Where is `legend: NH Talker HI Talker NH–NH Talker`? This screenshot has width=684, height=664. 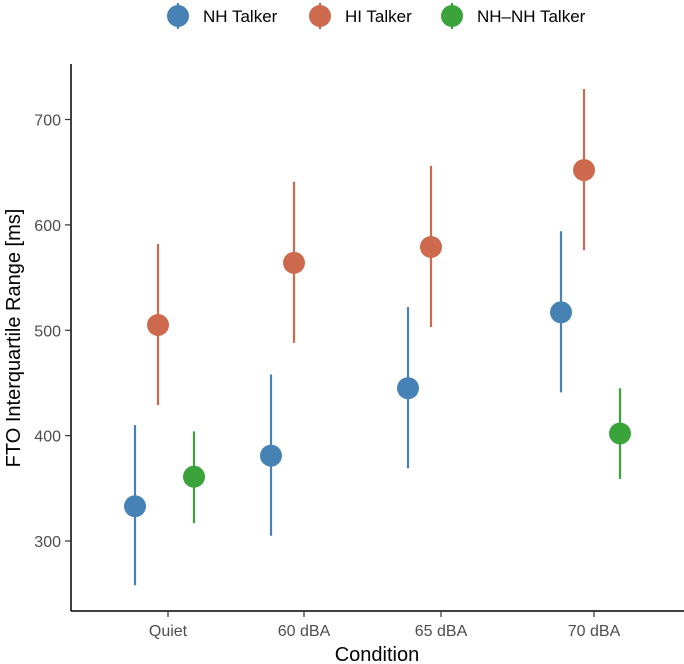 legend: NH Talker HI Talker NH–NH Talker is located at coordinates (376, 16).